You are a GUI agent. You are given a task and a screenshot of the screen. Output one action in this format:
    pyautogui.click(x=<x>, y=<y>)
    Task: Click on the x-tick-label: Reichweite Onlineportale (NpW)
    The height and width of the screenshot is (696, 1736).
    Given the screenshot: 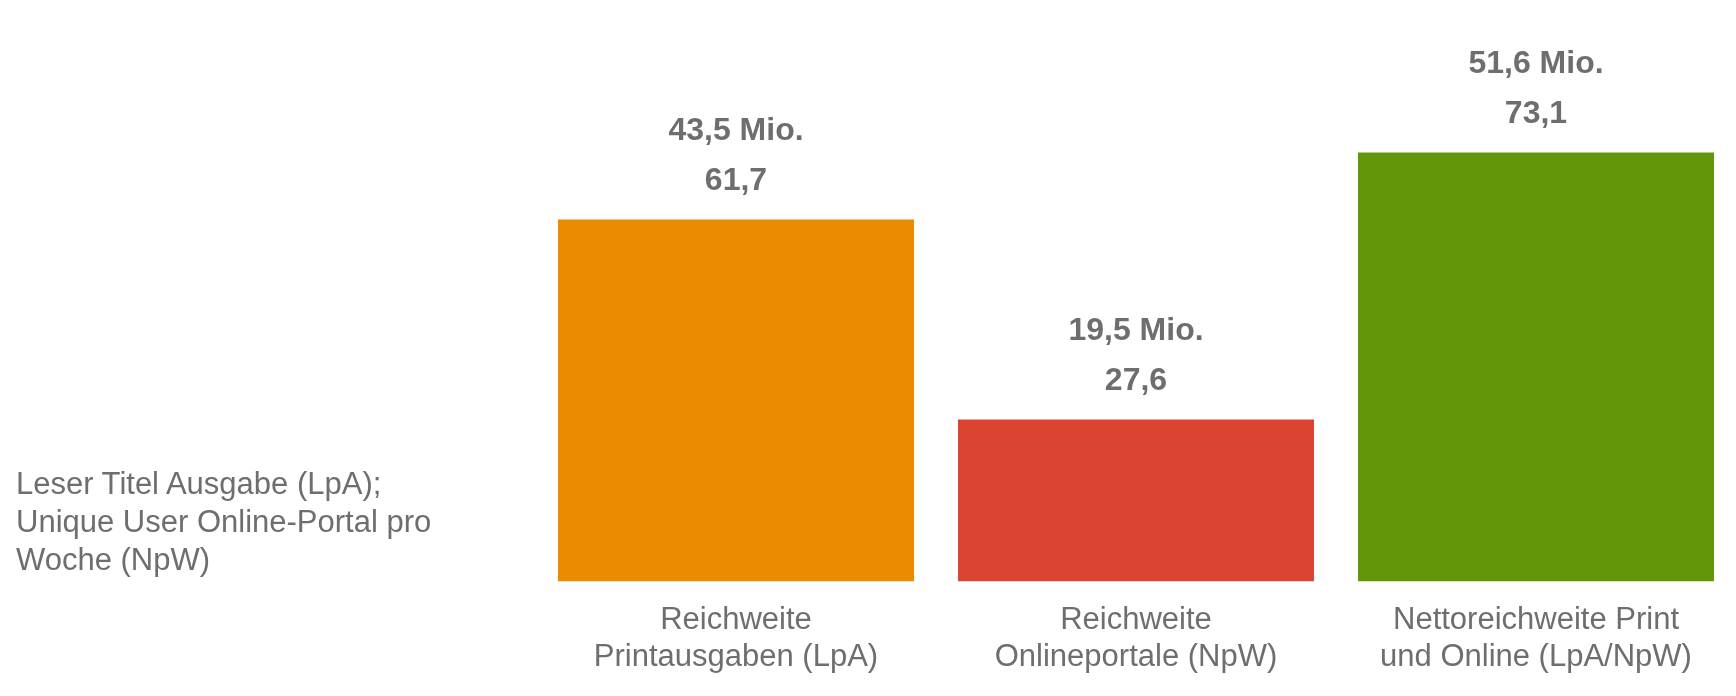 What is the action you would take?
    pyautogui.click(x=1136, y=636)
    